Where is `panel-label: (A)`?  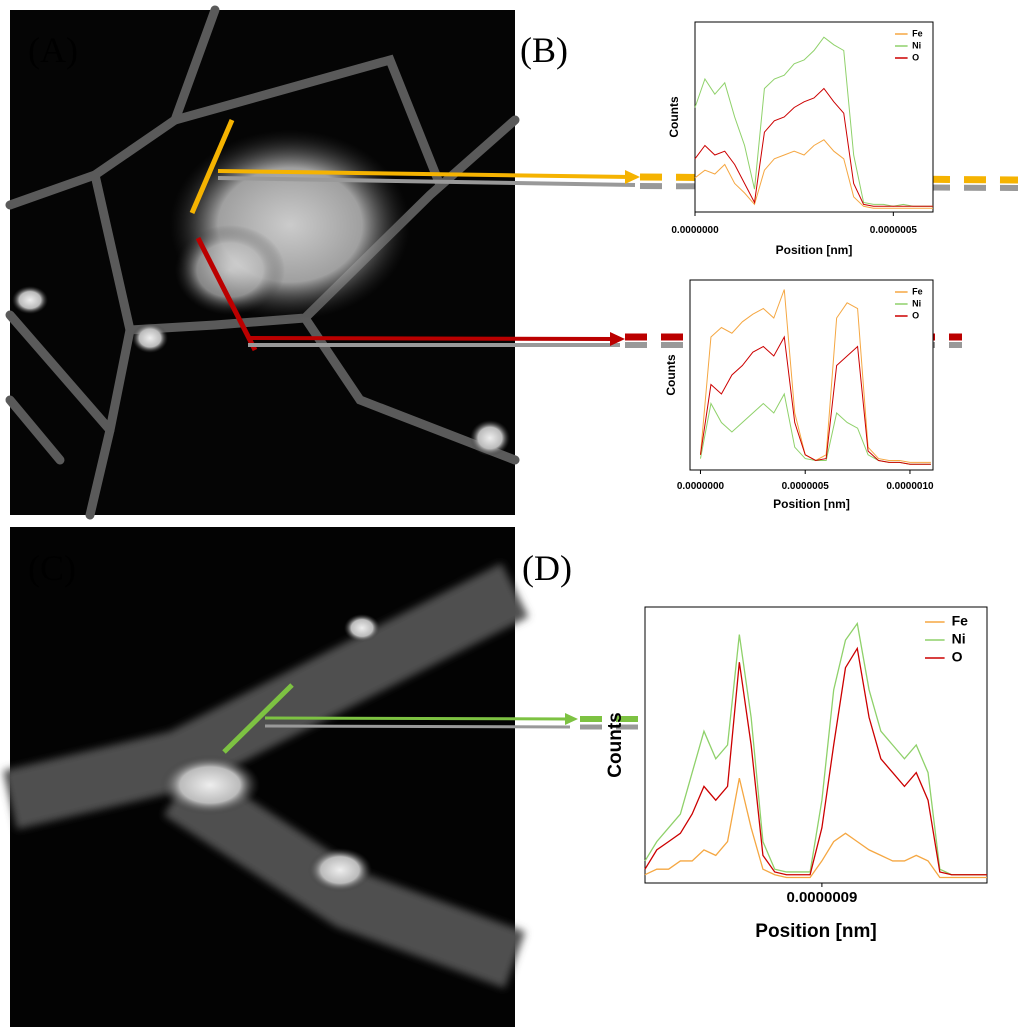
panel-label: (A) is located at coordinates (53, 50).